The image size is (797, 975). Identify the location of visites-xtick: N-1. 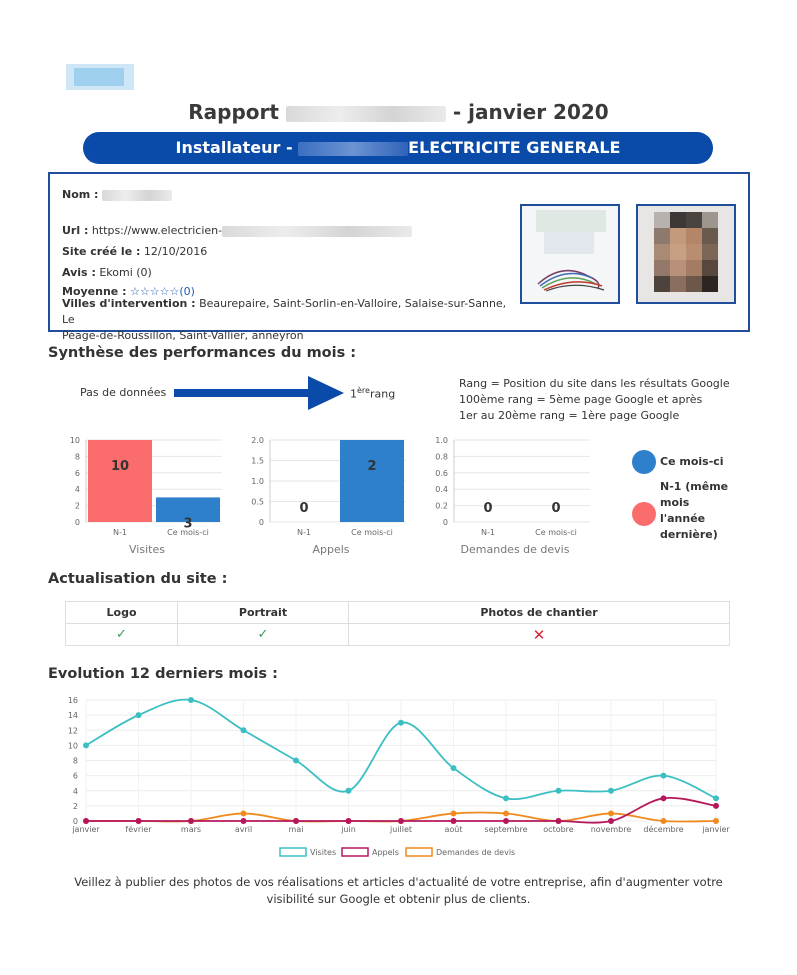
(120, 532).